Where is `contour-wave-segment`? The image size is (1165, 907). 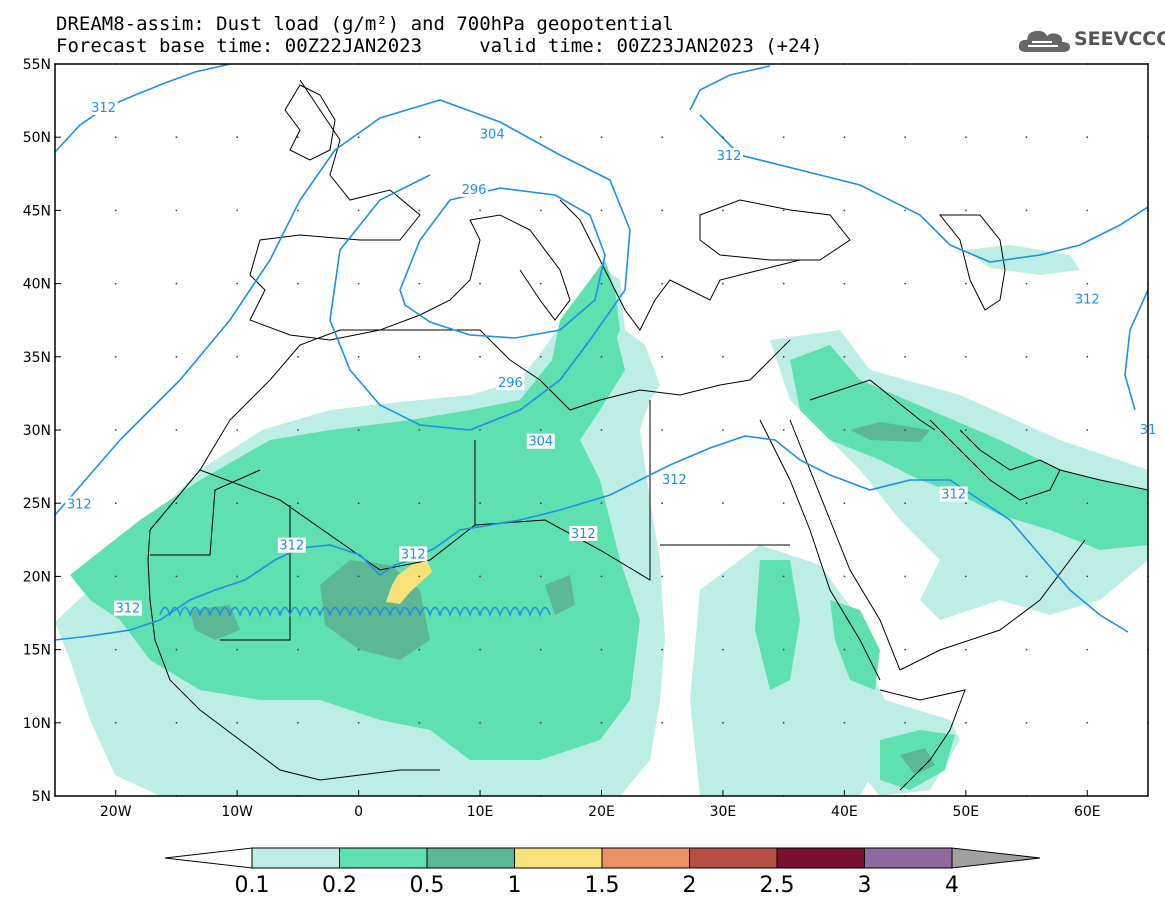 contour-wave-segment is located at coordinates (355, 612).